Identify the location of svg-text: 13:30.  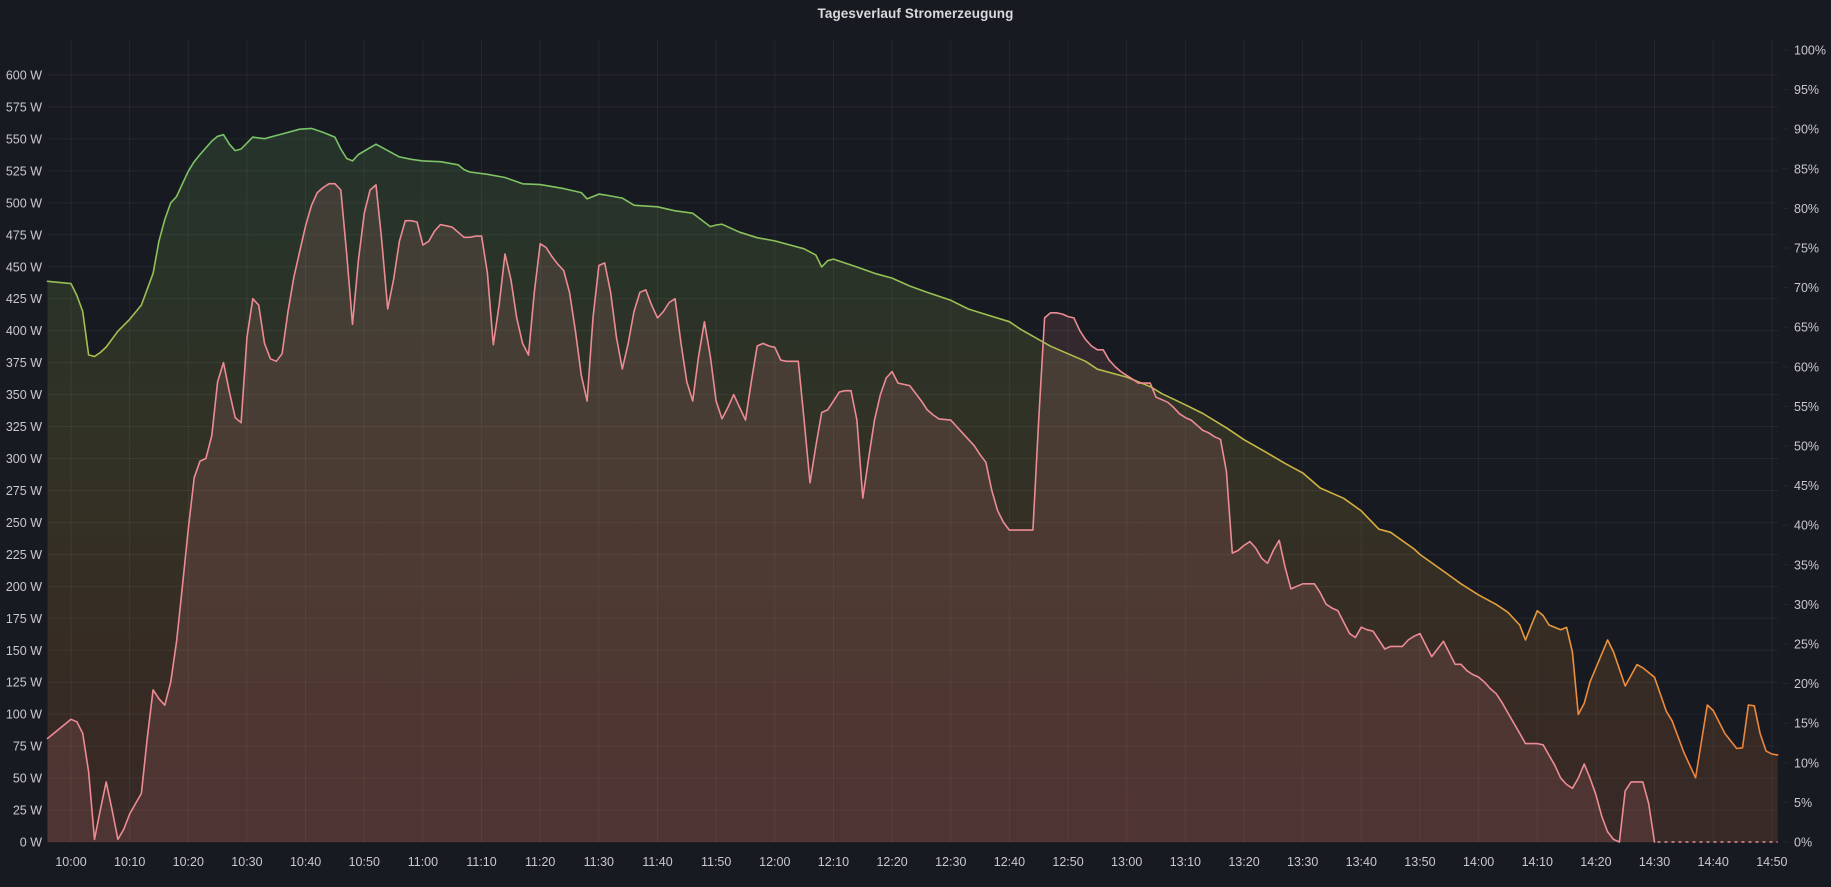
(1302, 862).